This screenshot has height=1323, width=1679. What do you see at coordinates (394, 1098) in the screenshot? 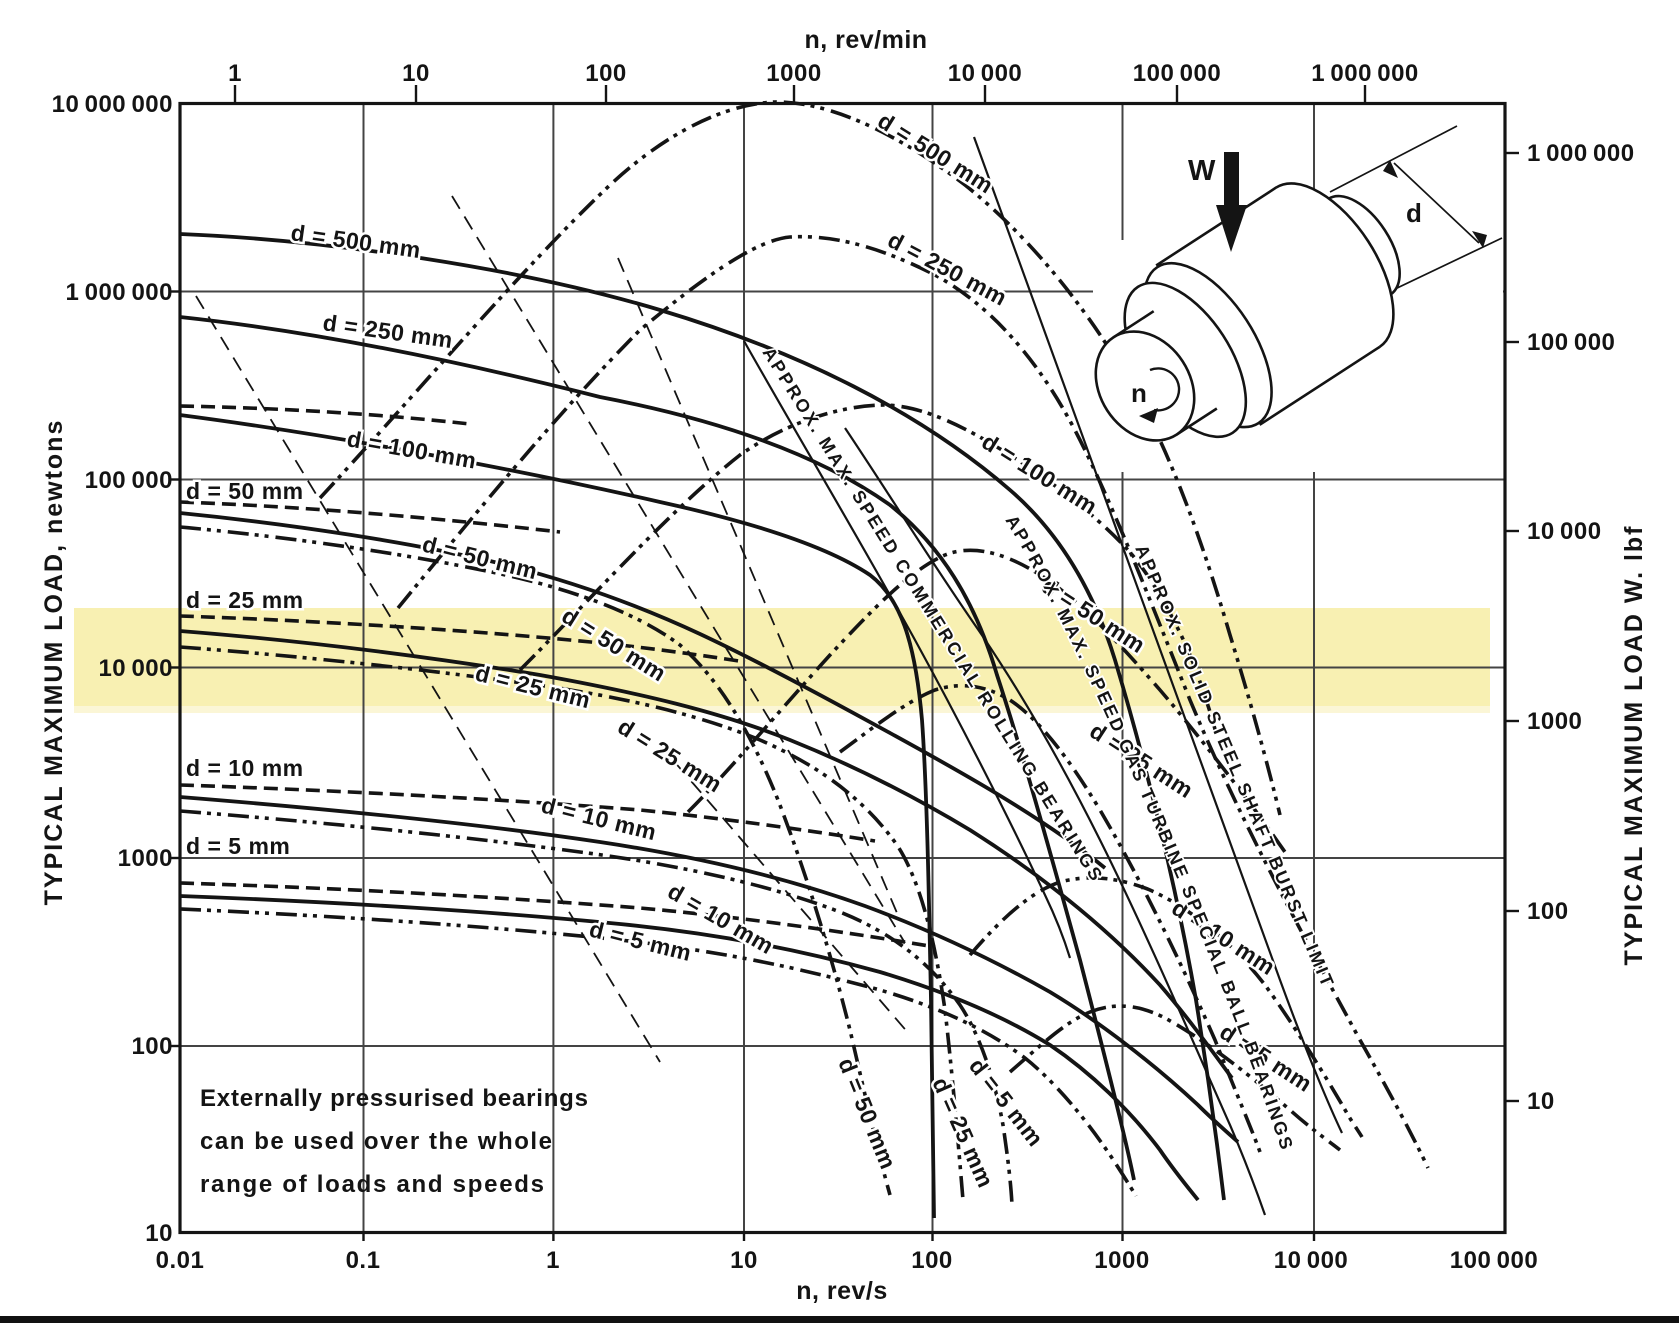
I see `svg-text:Externally pressurised bearing: Externally pressurised bearings` at bounding box center [394, 1098].